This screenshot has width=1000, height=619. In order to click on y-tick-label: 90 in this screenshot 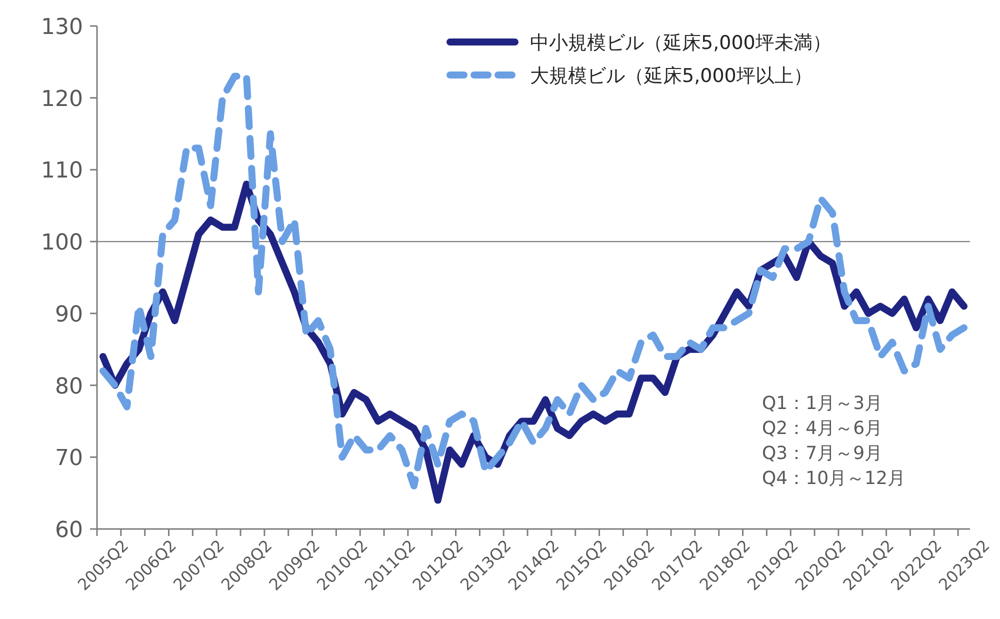, I will do `click(69, 315)`.